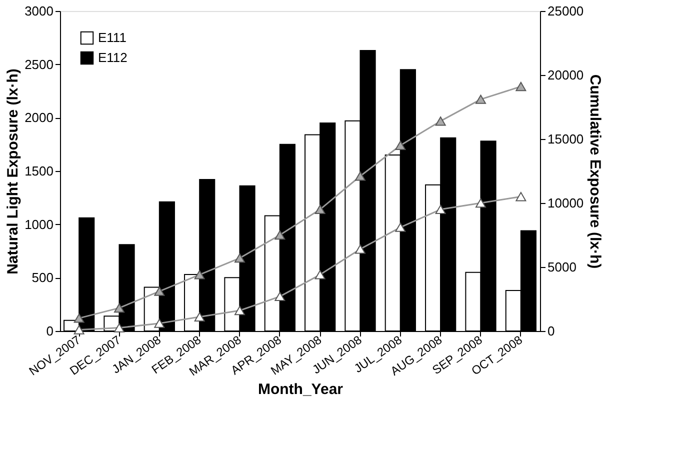 This screenshot has width=684, height=453. What do you see at coordinates (301, 389) in the screenshot?
I see `x-axis-title: Month_Year` at bounding box center [301, 389].